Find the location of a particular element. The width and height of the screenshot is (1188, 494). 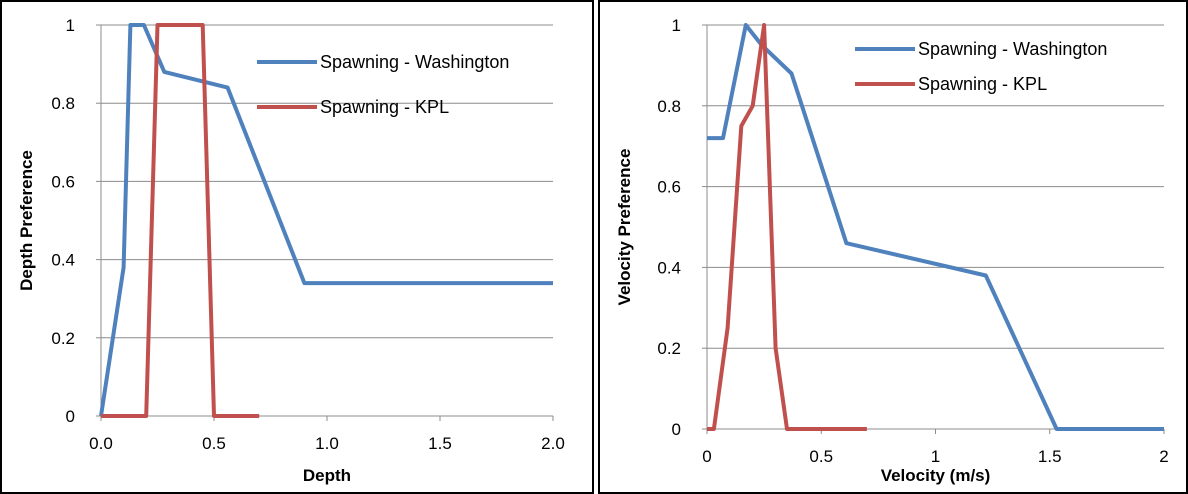

y-axis-title: Velocity Preference is located at coordinates (624, 227).